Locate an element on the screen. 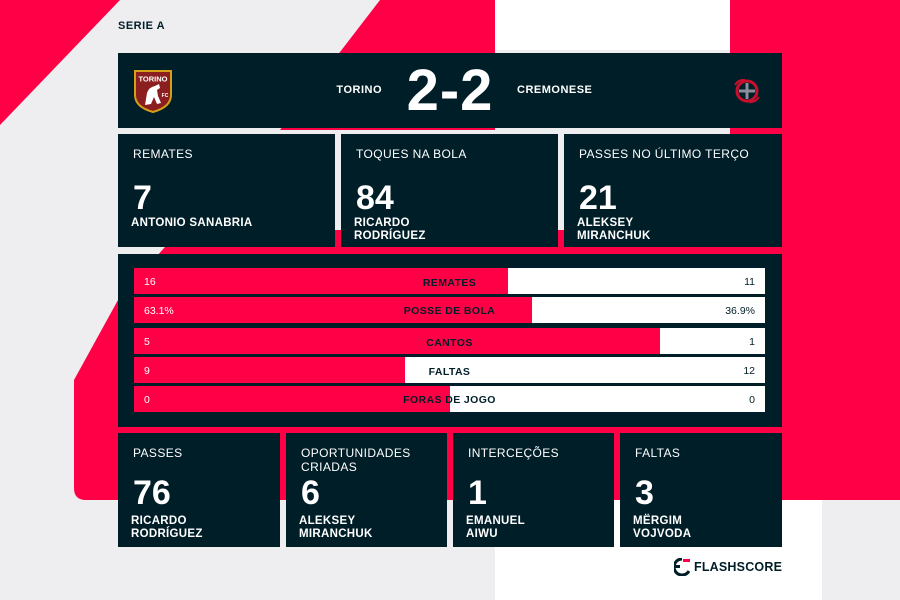 This screenshot has width=900, height=600. stat-card-value: 76 is located at coordinates (152, 493).